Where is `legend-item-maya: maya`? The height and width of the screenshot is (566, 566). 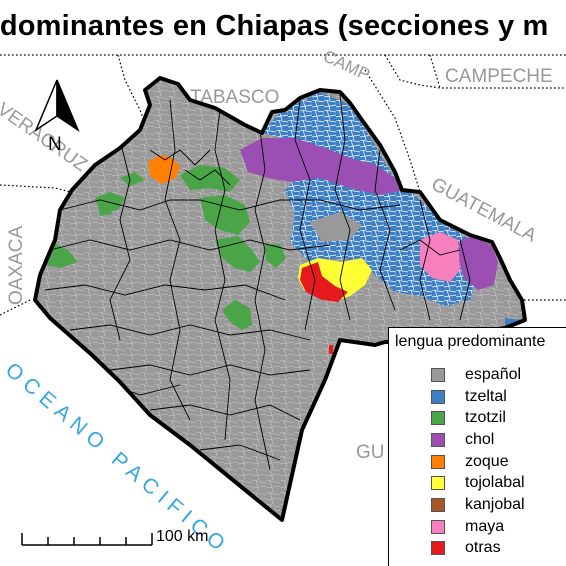
legend-item-maya: maya is located at coordinates (478, 527).